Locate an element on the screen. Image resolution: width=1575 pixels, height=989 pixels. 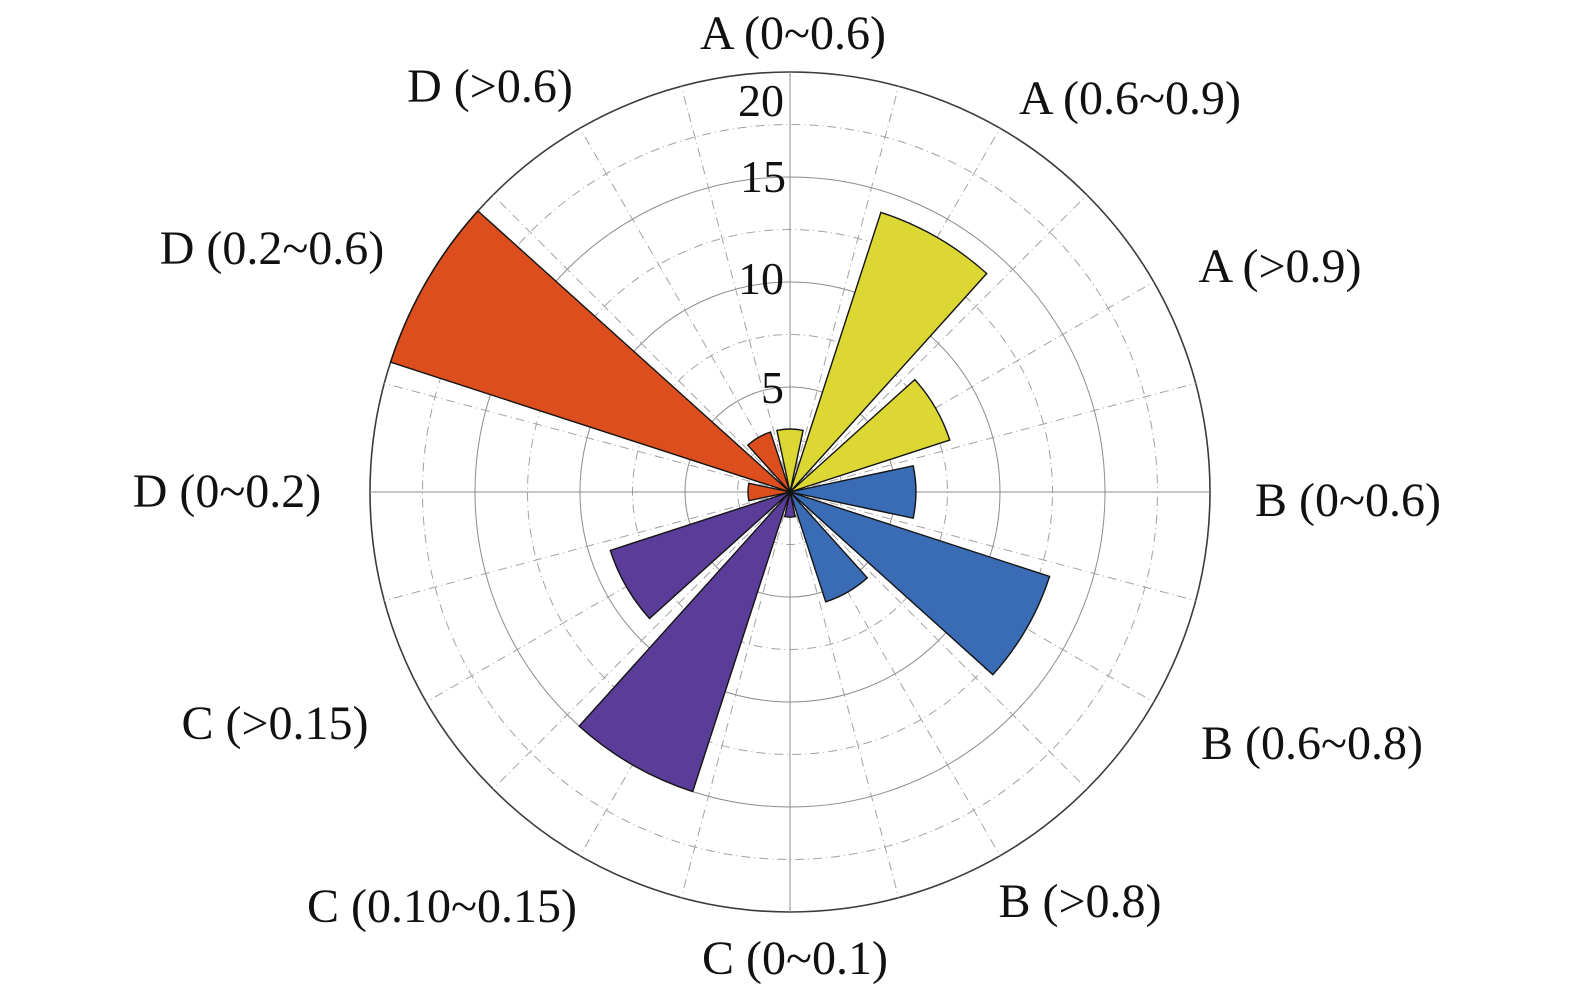
wedge-a-0.9 is located at coordinates (870, 435).